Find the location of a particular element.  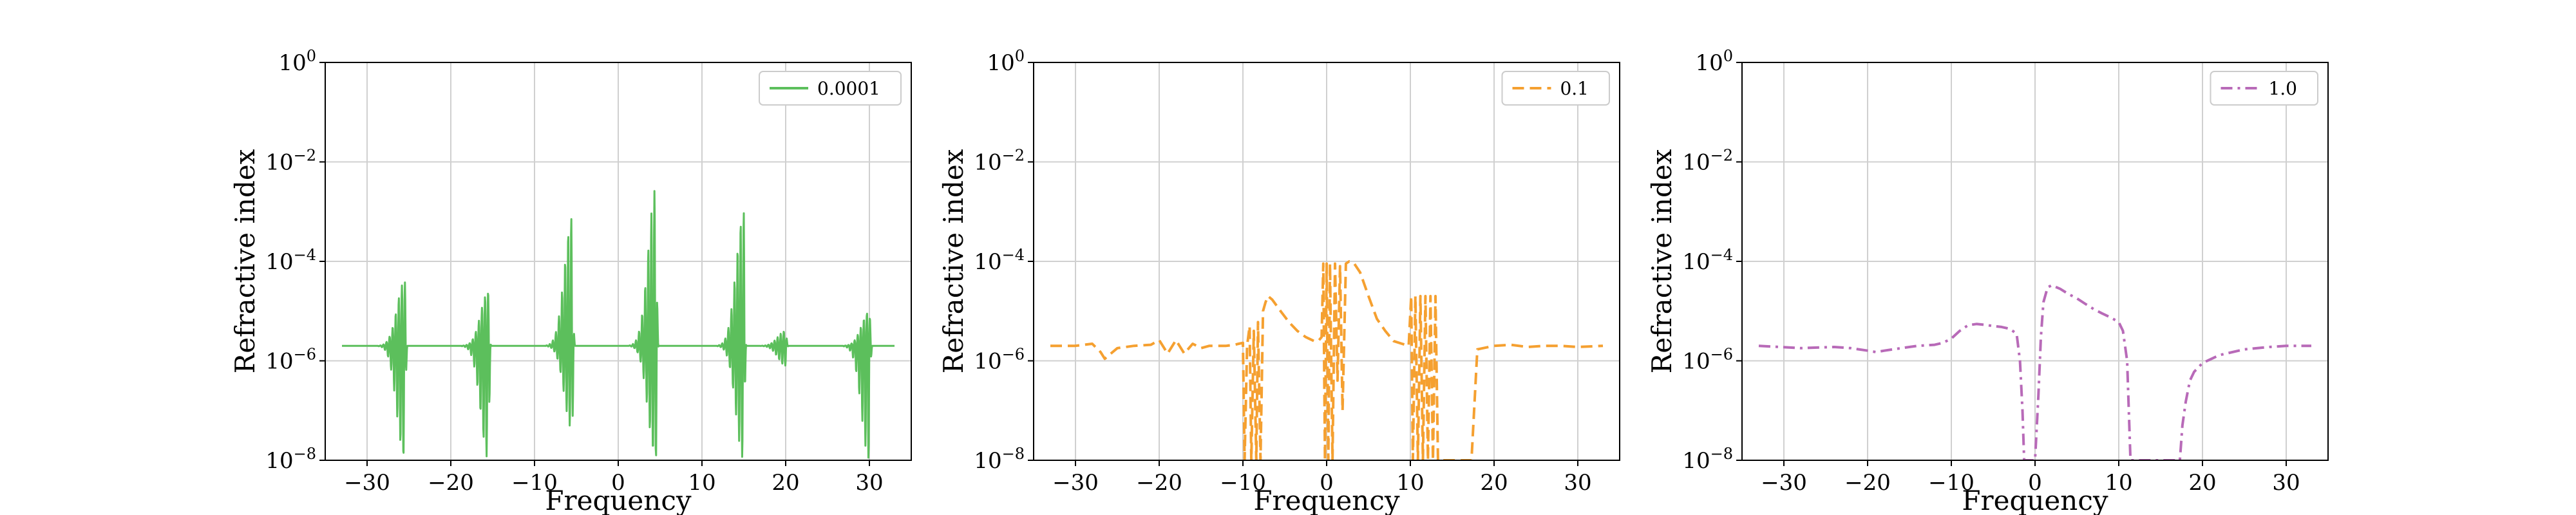

legend-label: 1.0 is located at coordinates (2282, 88).